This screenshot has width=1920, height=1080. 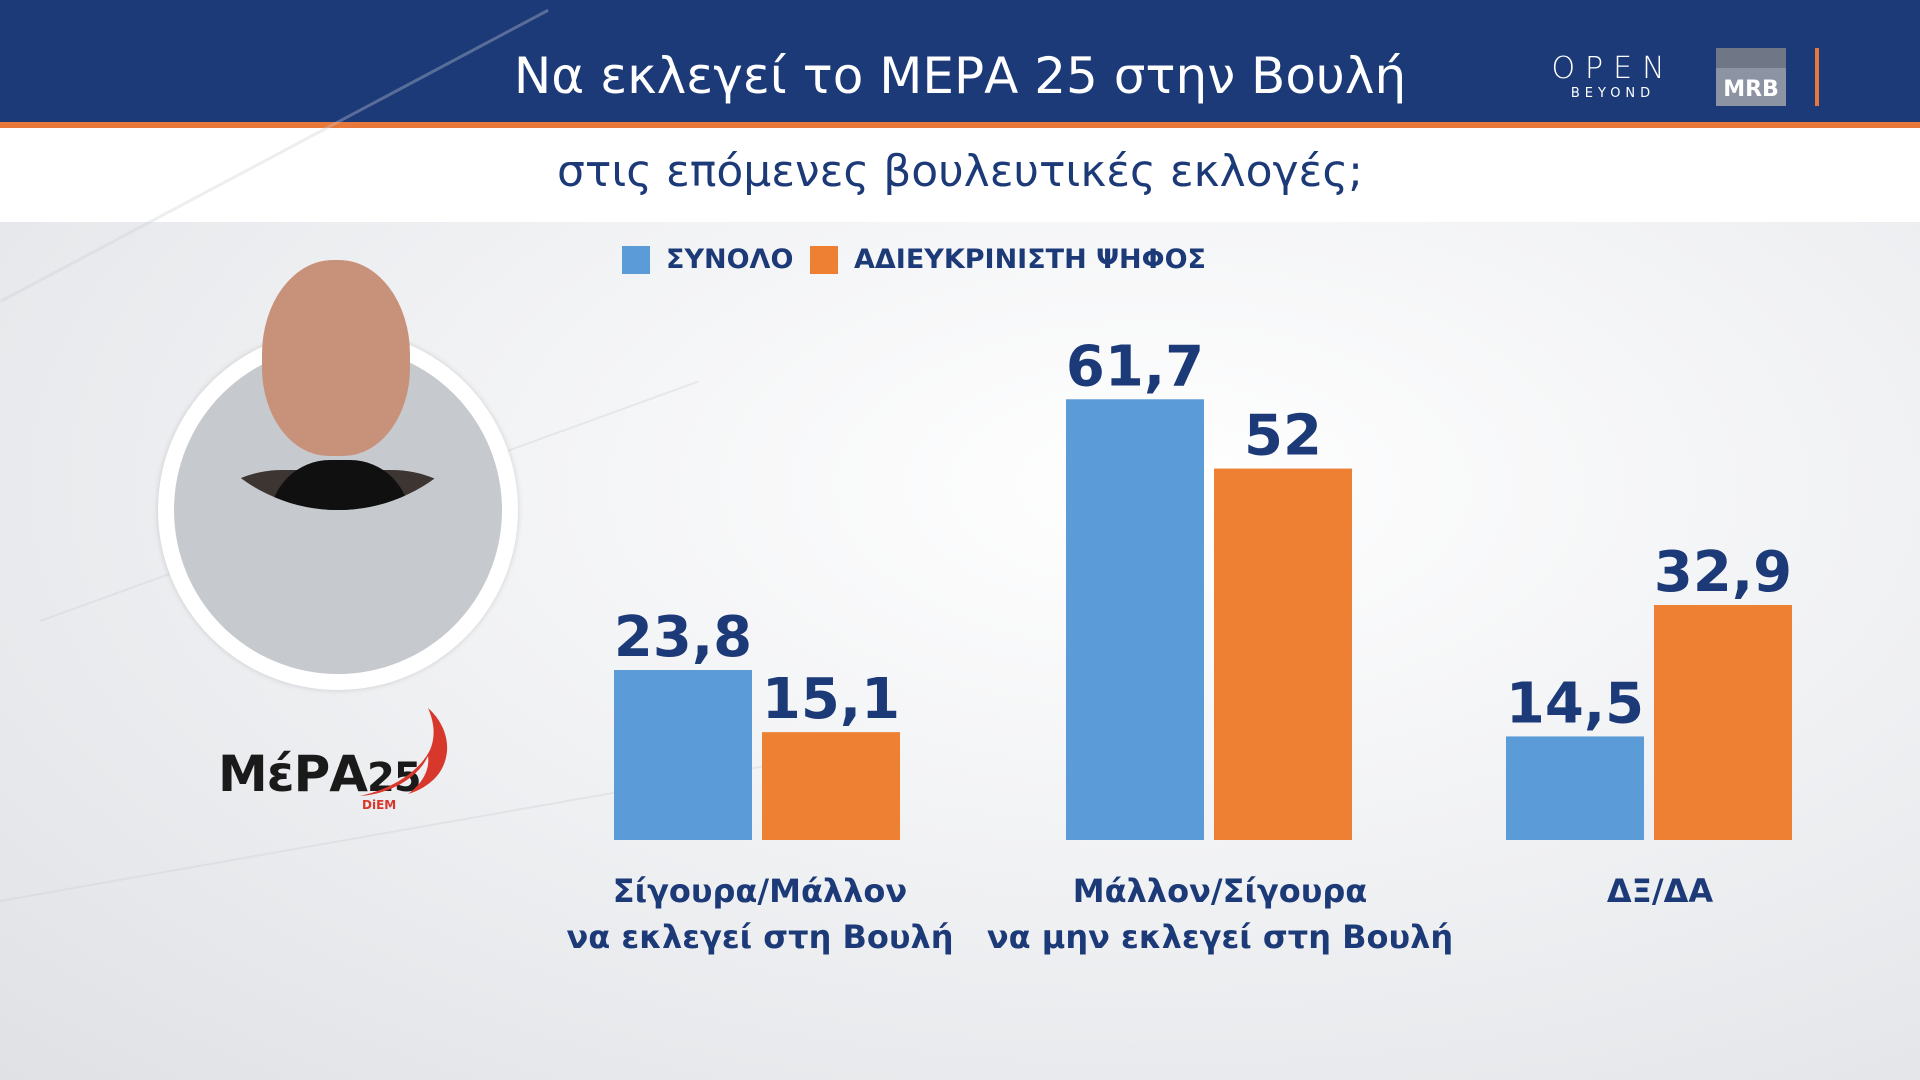 What do you see at coordinates (1030, 259) in the screenshot?
I see `legend-label-undecided: ΑΔΙΕΥΚΡΙΝΙΣΤΗ ΨΗΦΟΣ` at bounding box center [1030, 259].